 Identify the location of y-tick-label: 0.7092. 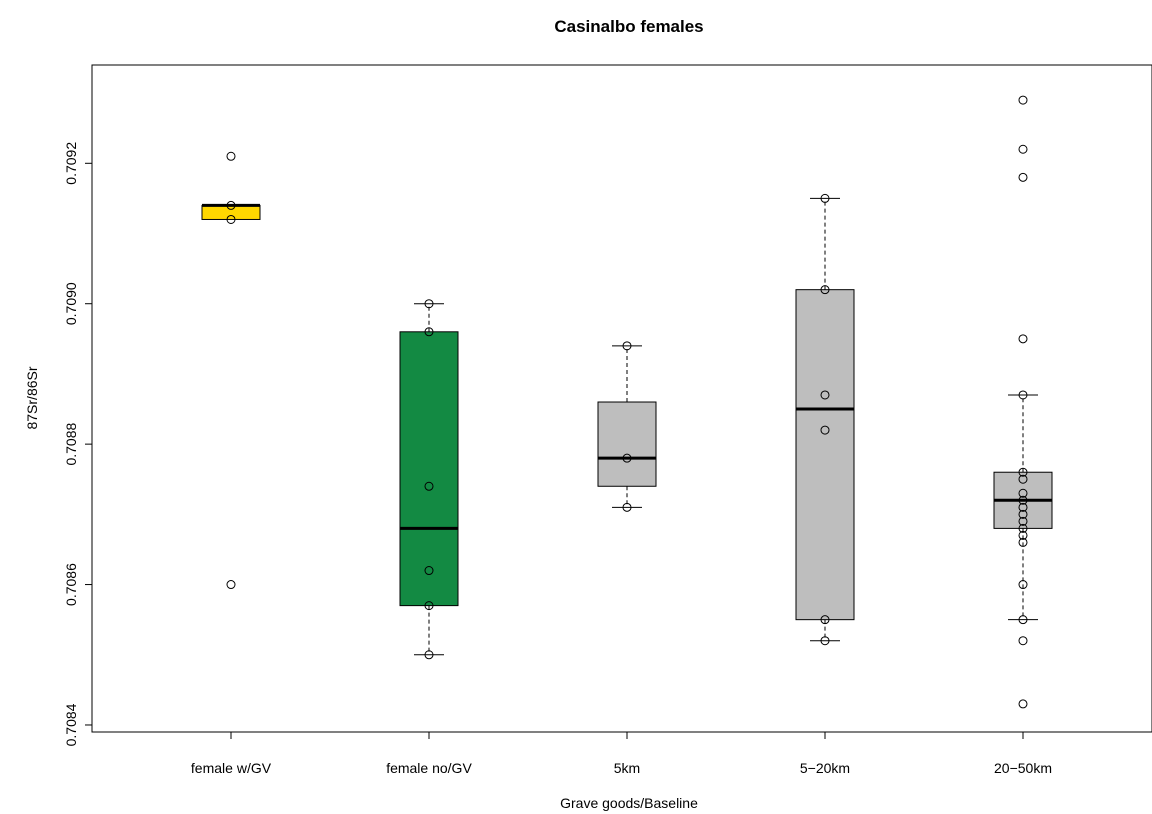
(71, 163).